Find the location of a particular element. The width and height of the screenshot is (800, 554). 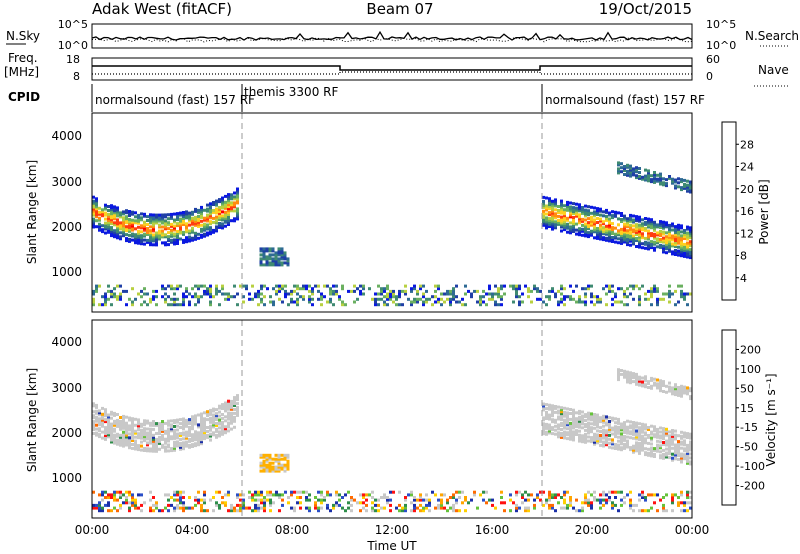

power-colorbar-tick: 12 is located at coordinates (747, 233).